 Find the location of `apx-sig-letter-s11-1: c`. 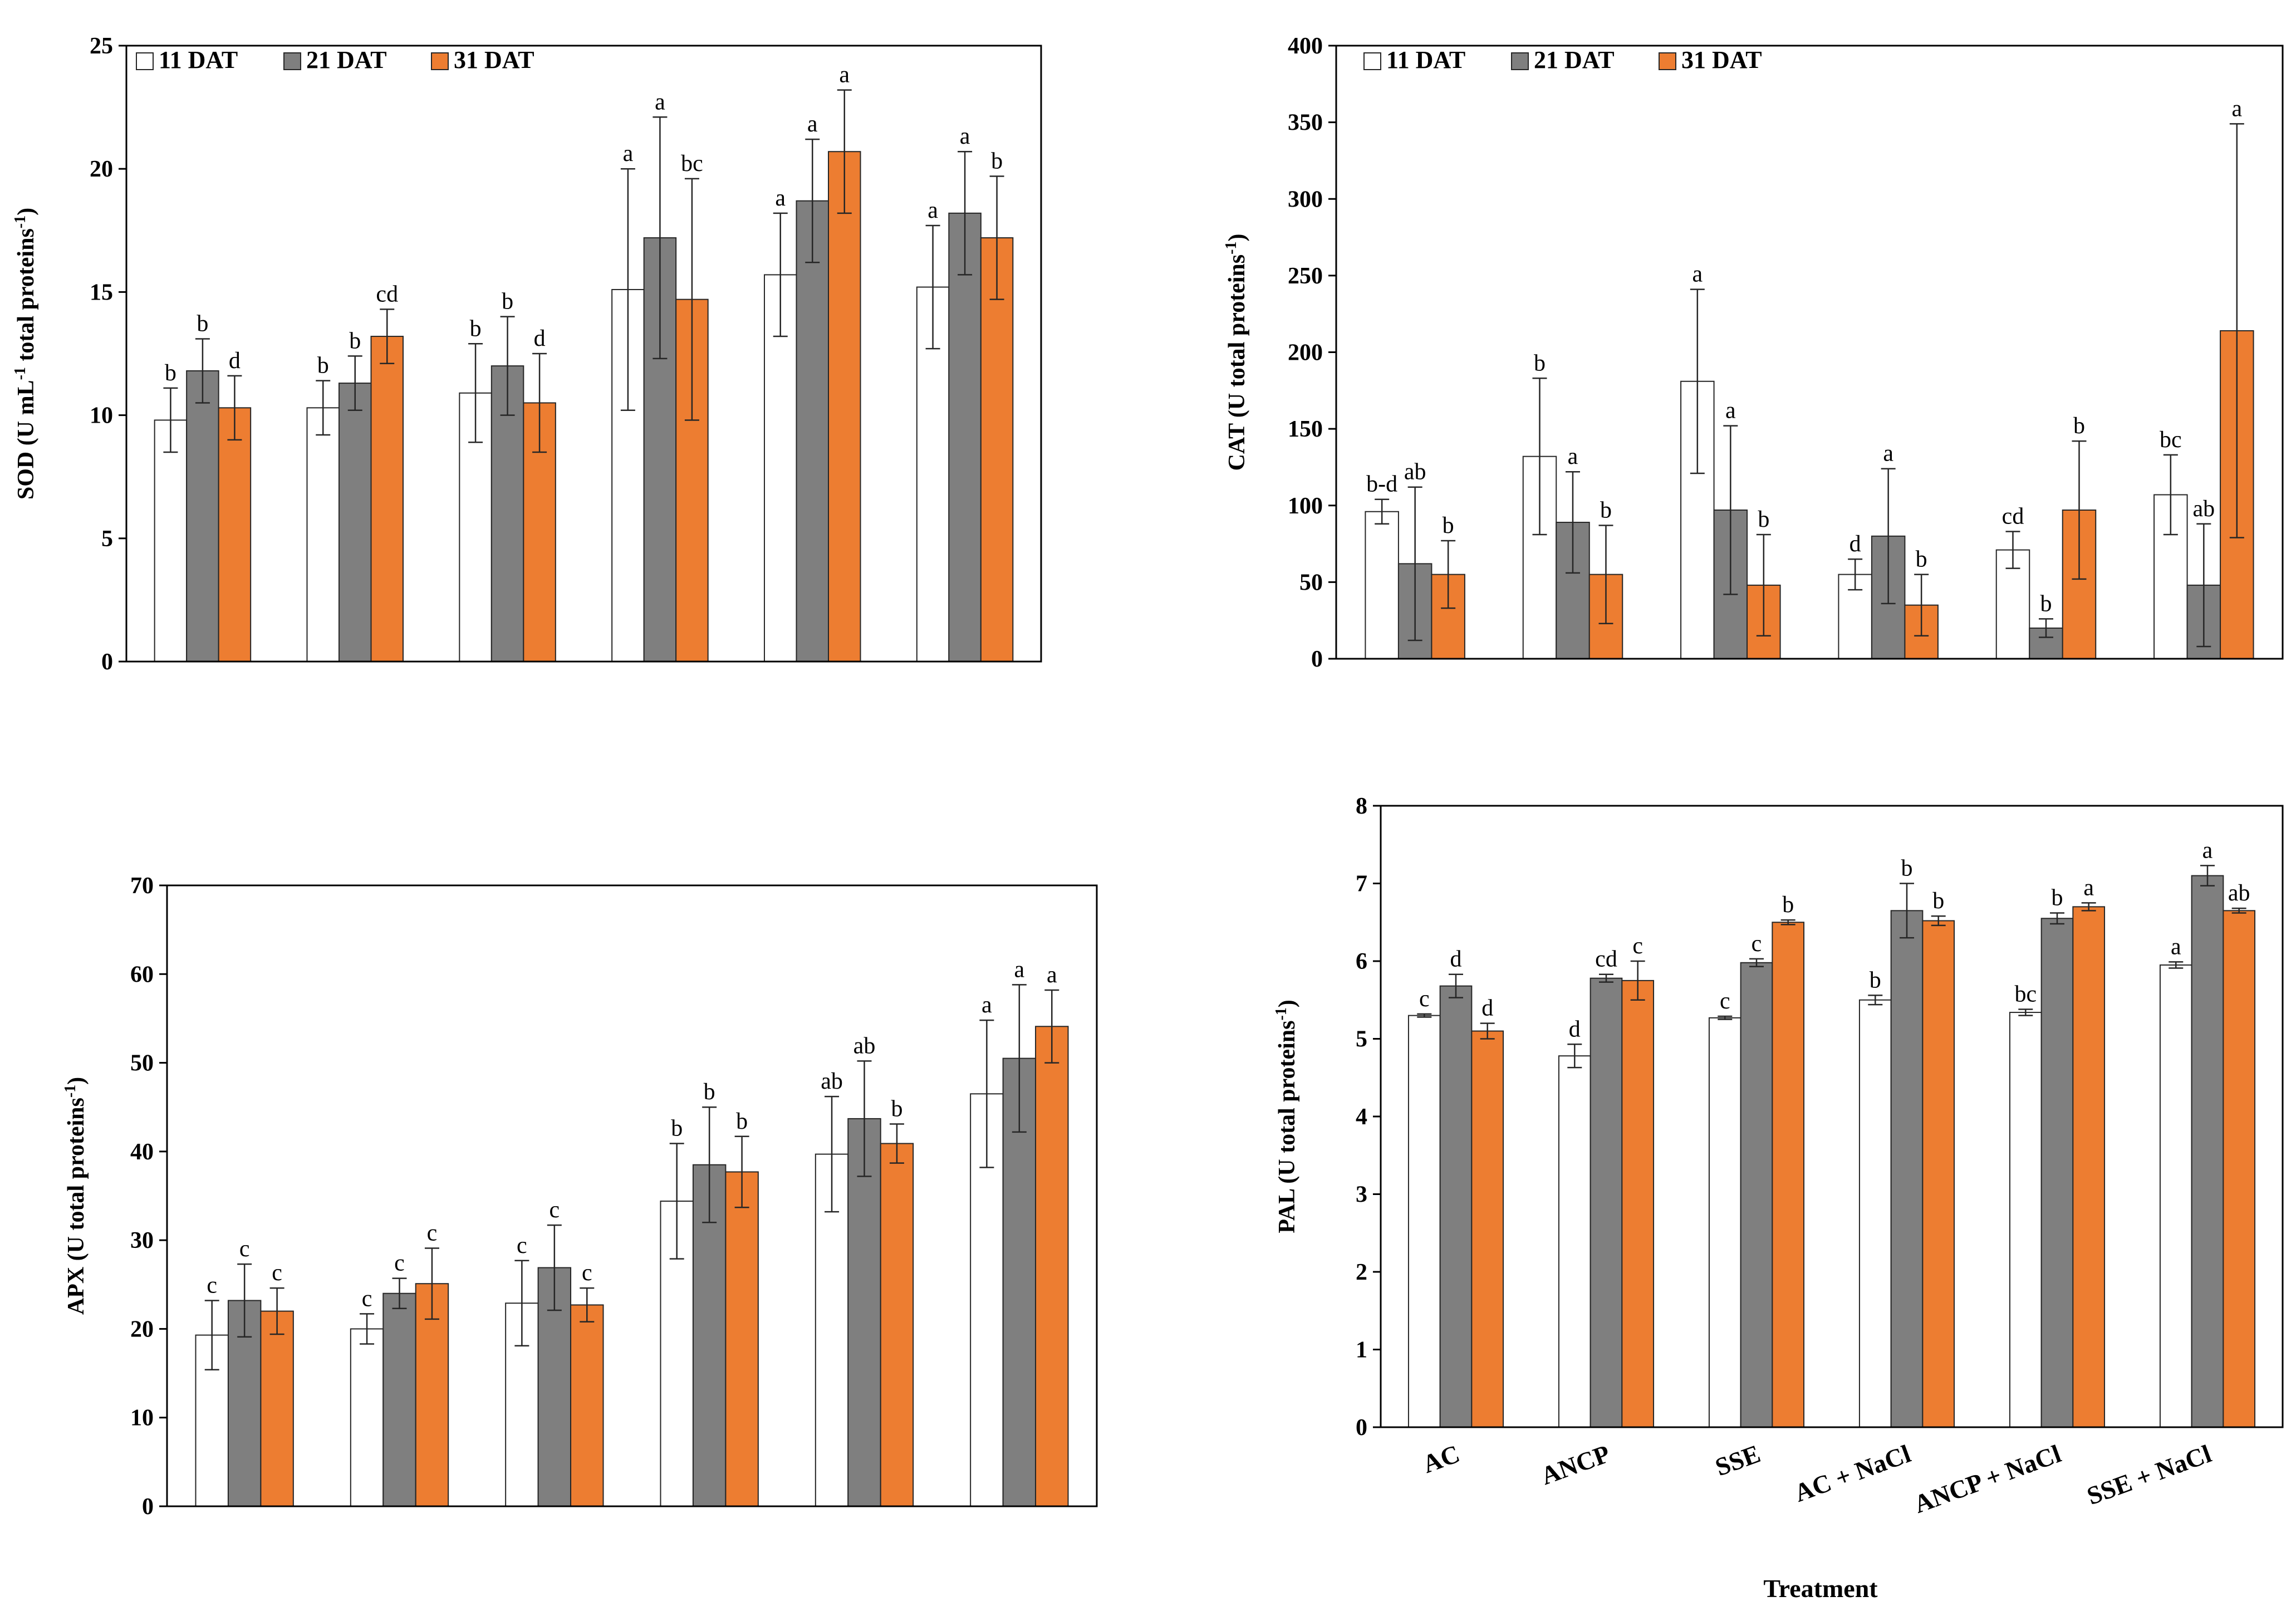

apx-sig-letter-s11-1: c is located at coordinates (367, 1298).